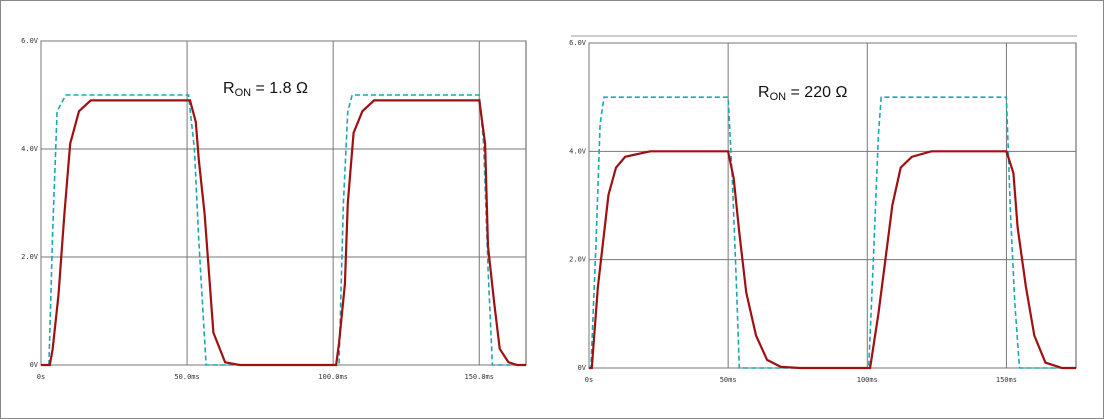  What do you see at coordinates (279, 88) in the screenshot?
I see `annotation-rest: = 1.8 Ω` at bounding box center [279, 88].